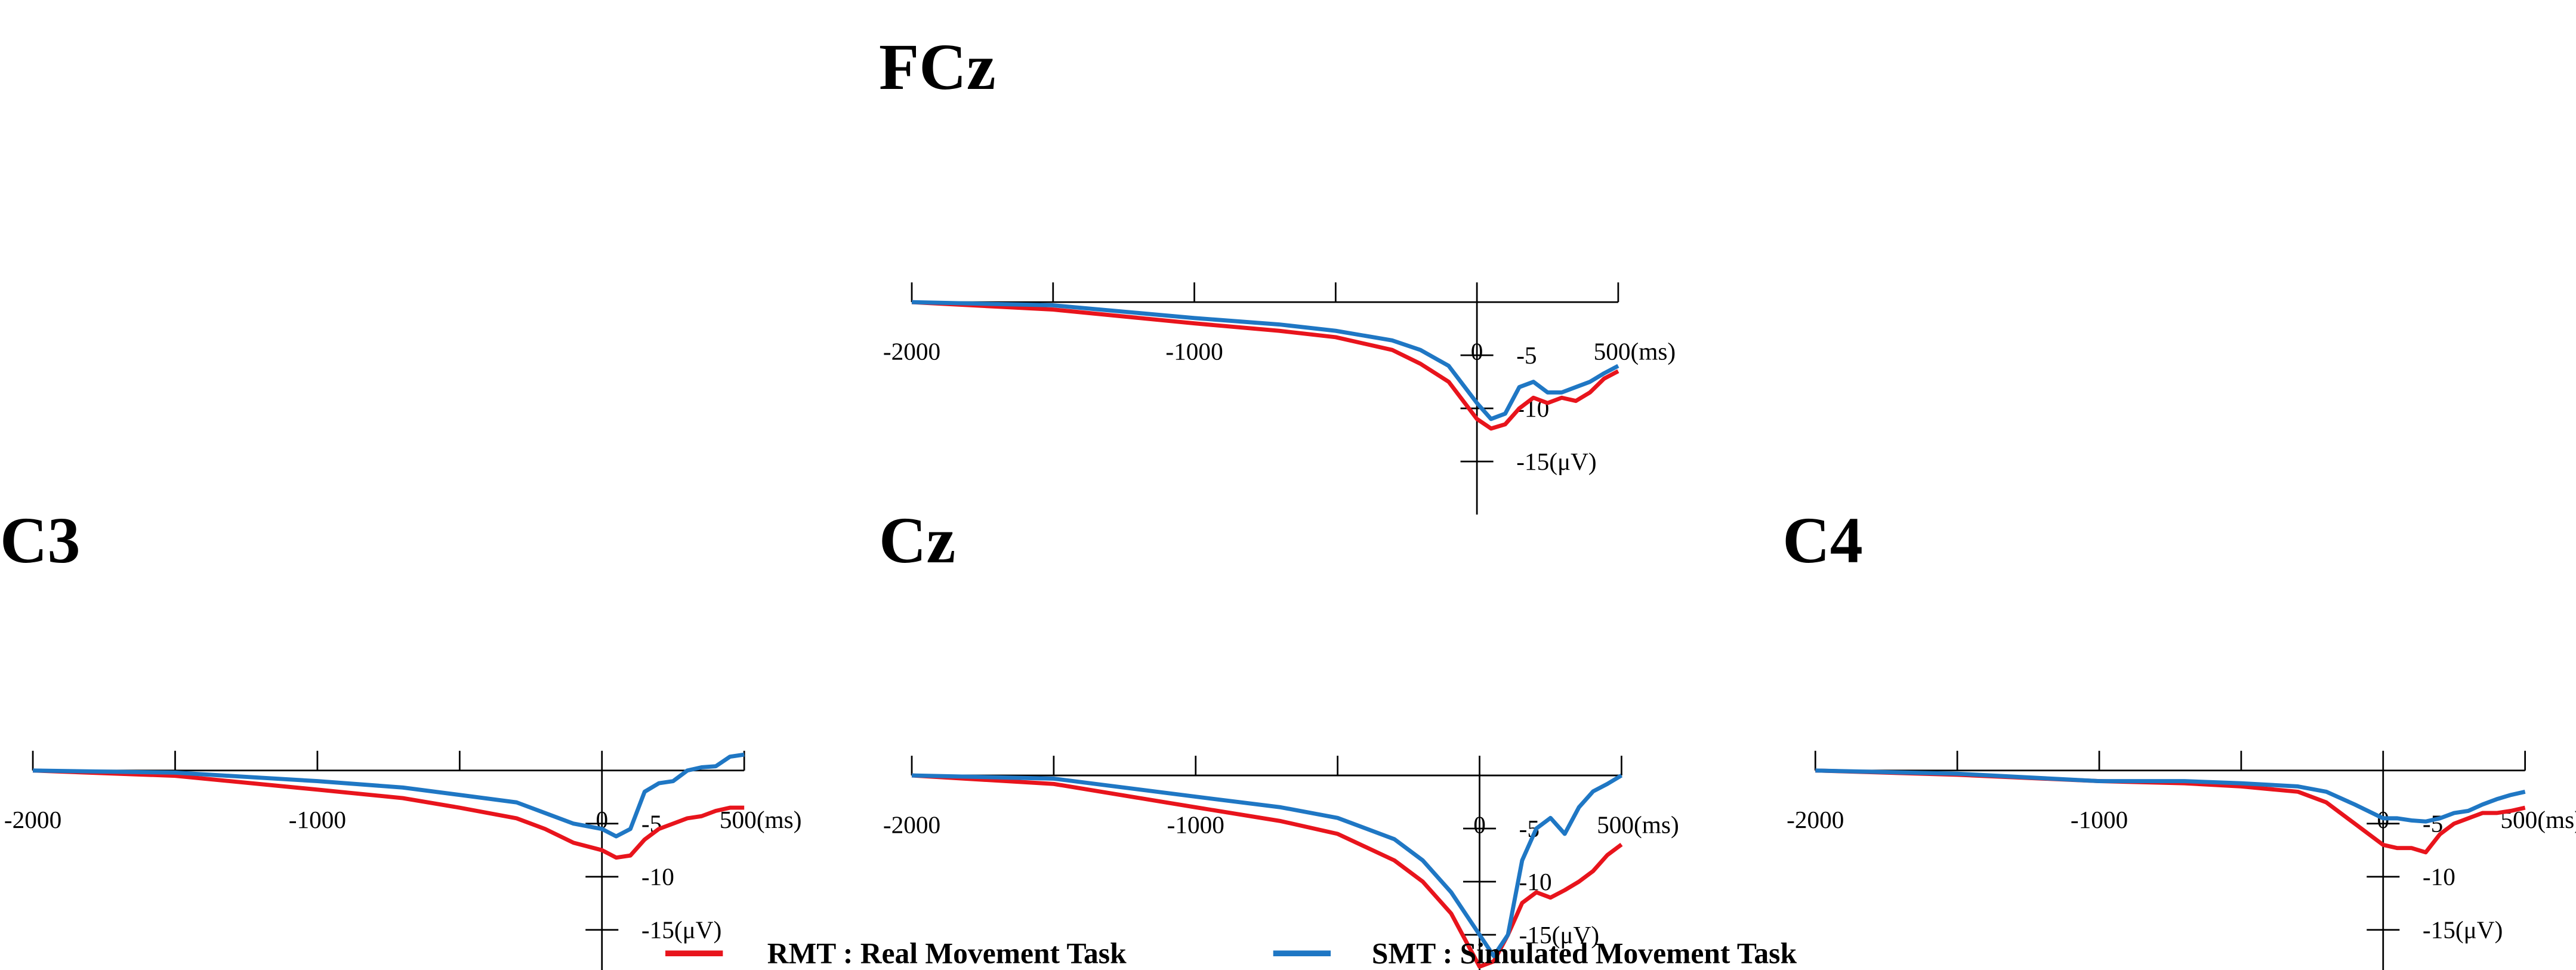 The image size is (2576, 970). What do you see at coordinates (40, 540) in the screenshot?
I see `panel-title: C3` at bounding box center [40, 540].